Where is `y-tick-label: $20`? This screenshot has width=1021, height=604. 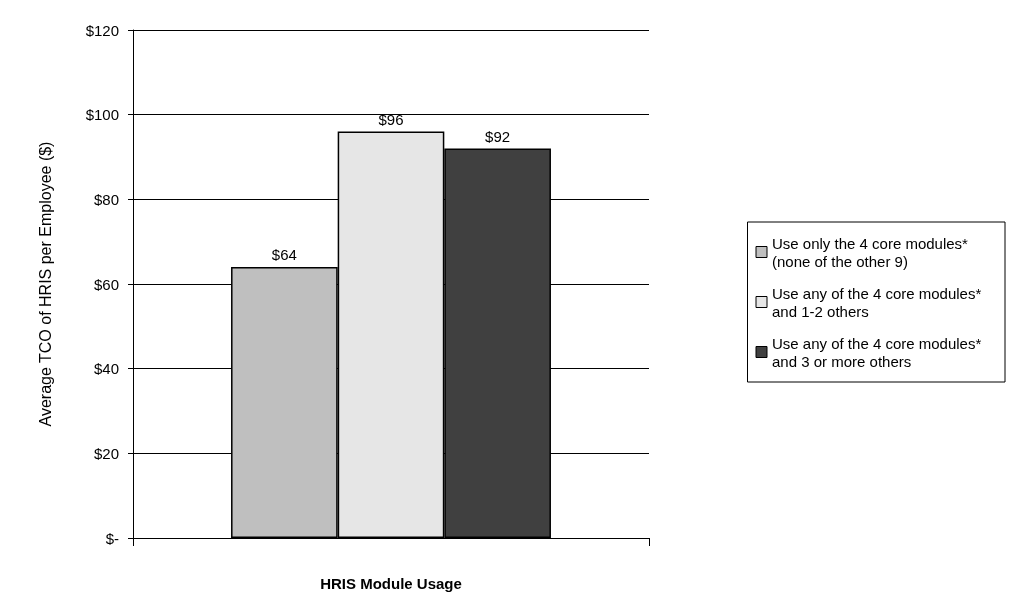
y-tick-label: $20 is located at coordinates (106, 453).